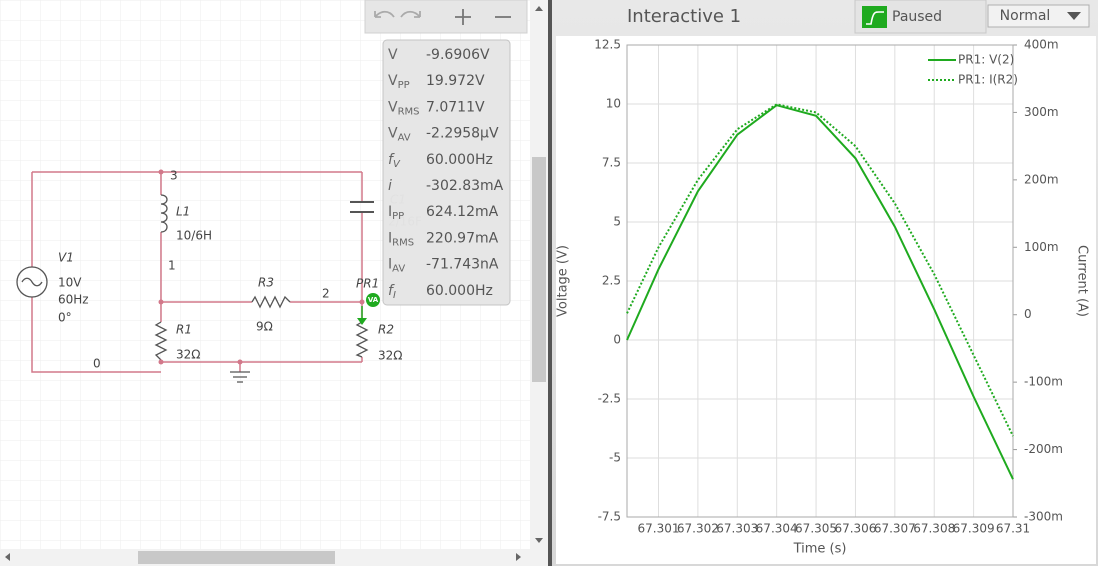 The width and height of the screenshot is (1098, 570). Describe the element at coordinates (326, 294) in the screenshot. I see `schematic-label: 2` at that location.